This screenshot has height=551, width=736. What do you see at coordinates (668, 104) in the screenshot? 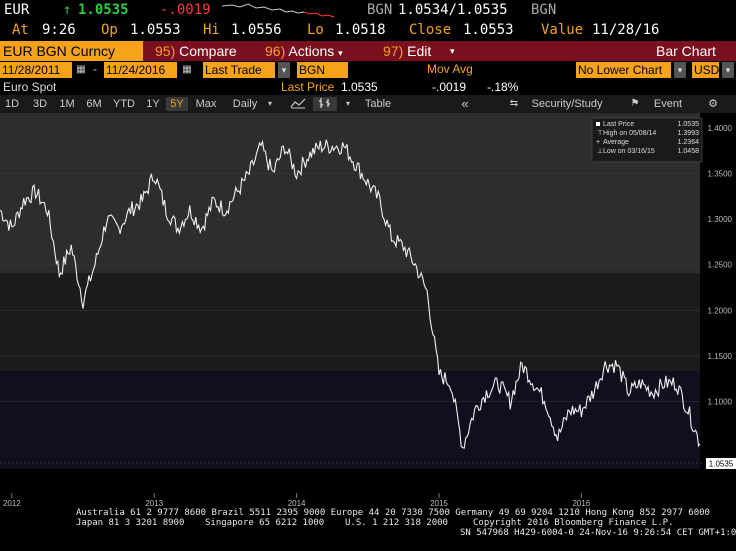
I see `event-button: Event` at bounding box center [668, 104].